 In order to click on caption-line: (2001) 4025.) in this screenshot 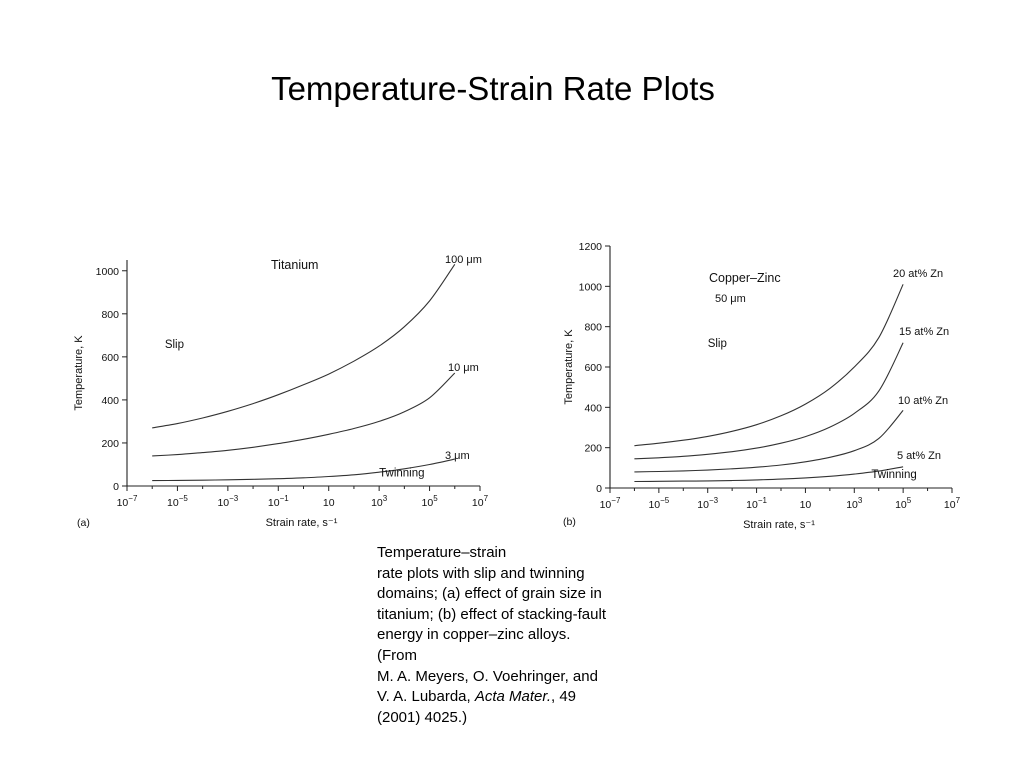, I will do `click(422, 717)`.